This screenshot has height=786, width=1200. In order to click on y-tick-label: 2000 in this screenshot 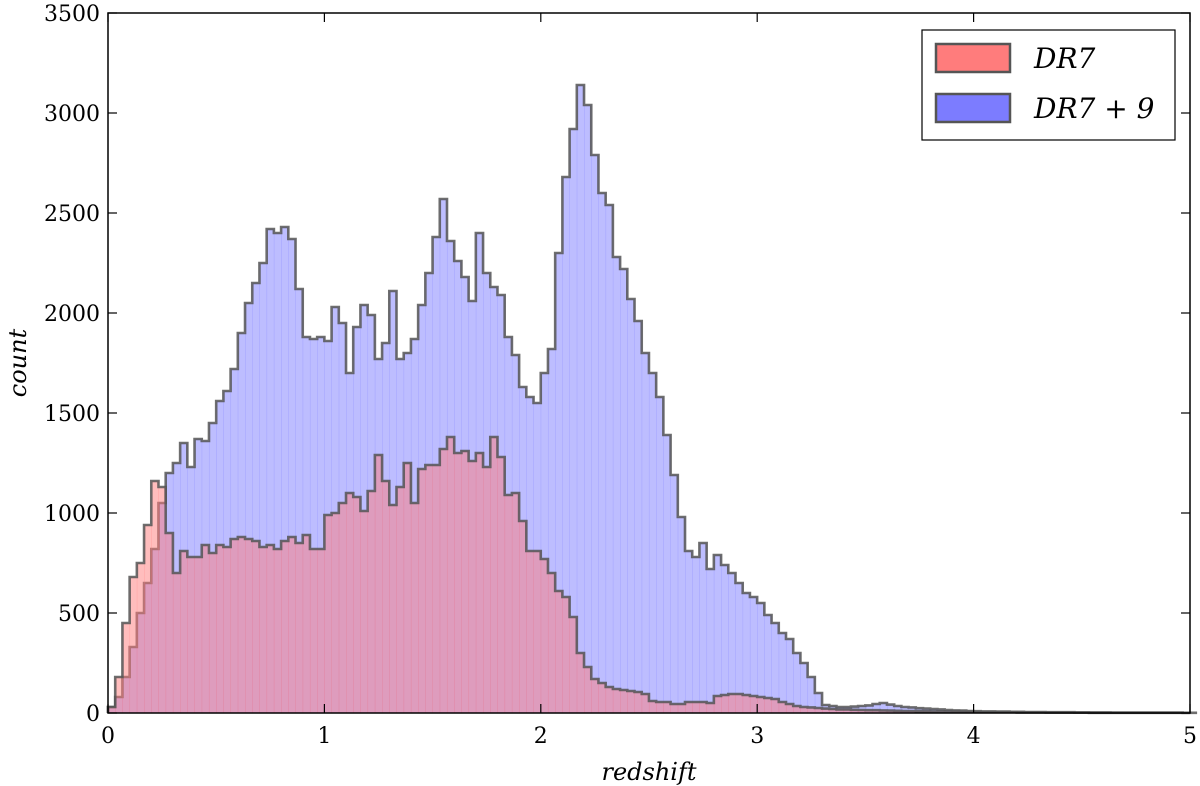, I will do `click(72, 314)`.